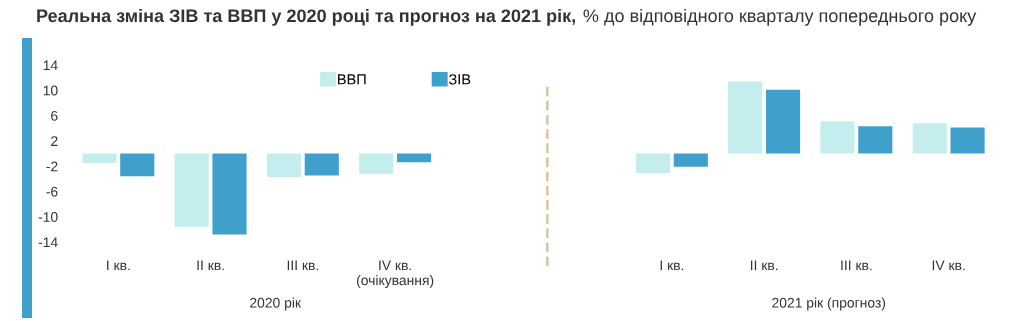  What do you see at coordinates (306, 17) in the screenshot?
I see `chart-title: Реальна зміна ЗІВ та ВВП у 2020 році та прогноз на 2021 рік,` at bounding box center [306, 17].